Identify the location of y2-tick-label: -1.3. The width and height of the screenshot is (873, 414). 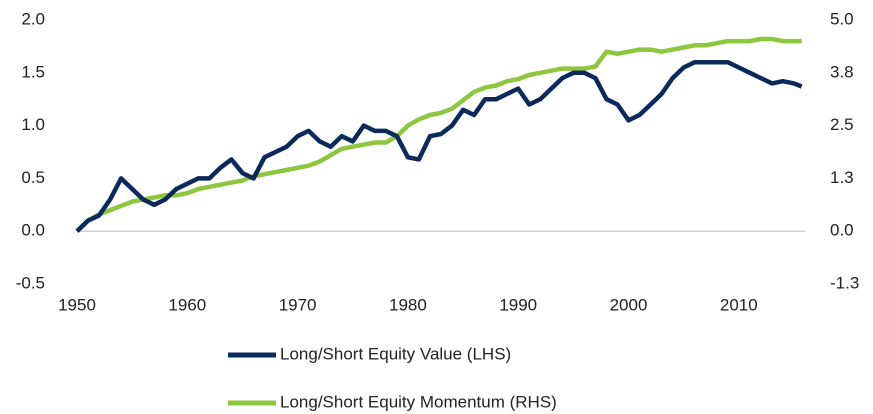
(844, 282).